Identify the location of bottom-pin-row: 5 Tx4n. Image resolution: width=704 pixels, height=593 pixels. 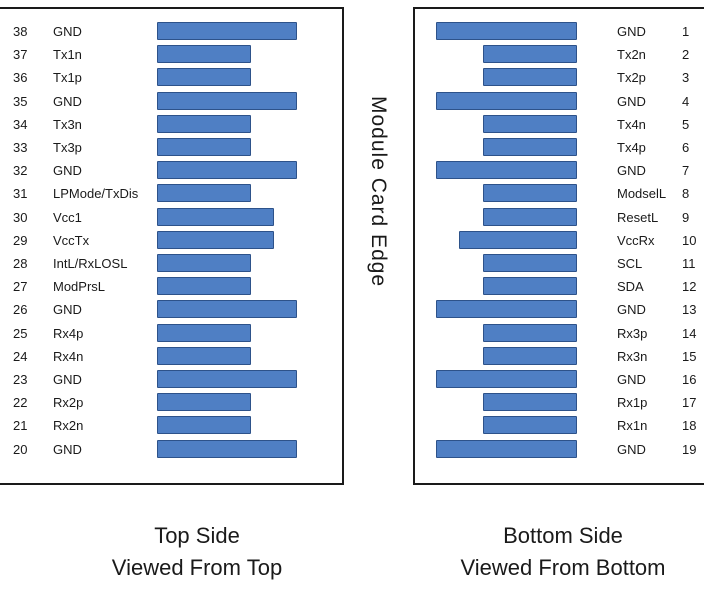
(352, 124).